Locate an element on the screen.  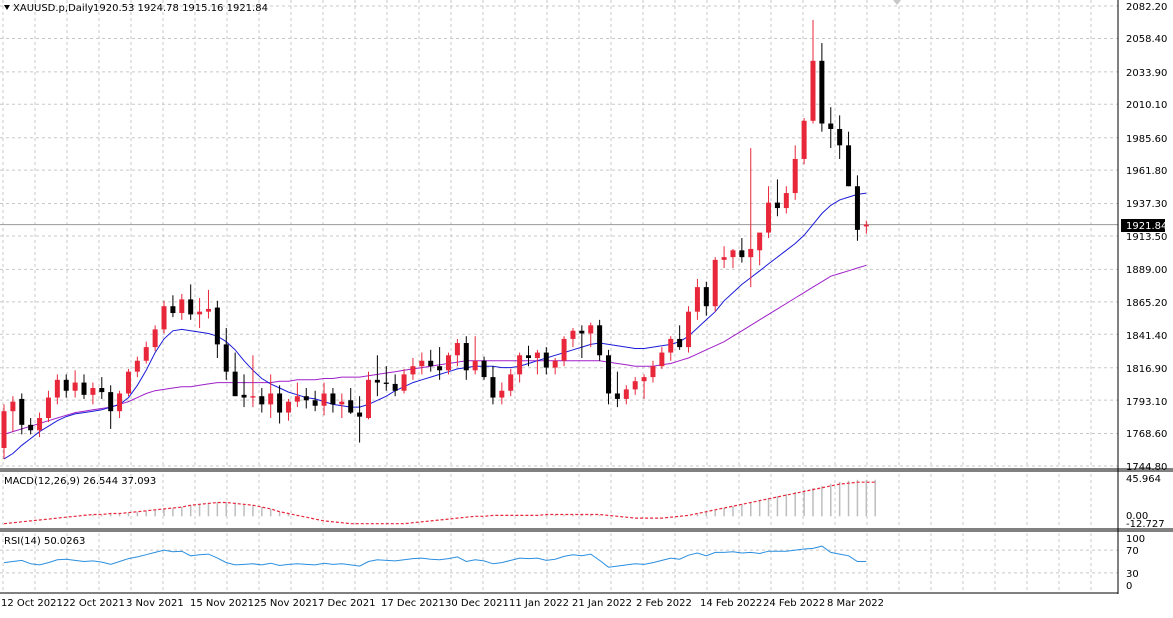
macd-panel is located at coordinates (439, 502).